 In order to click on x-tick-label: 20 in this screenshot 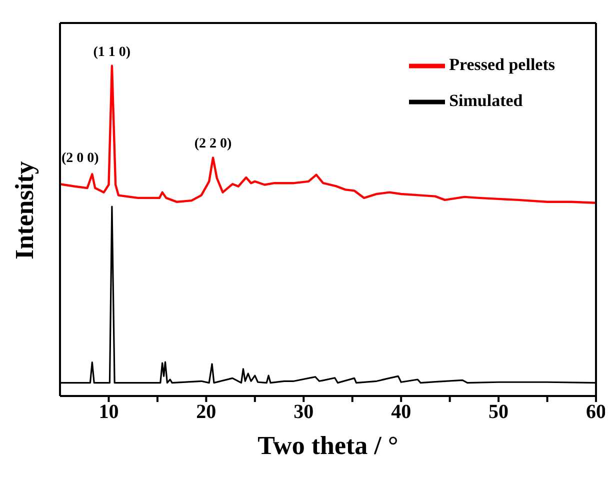, I will do `click(206, 412)`.